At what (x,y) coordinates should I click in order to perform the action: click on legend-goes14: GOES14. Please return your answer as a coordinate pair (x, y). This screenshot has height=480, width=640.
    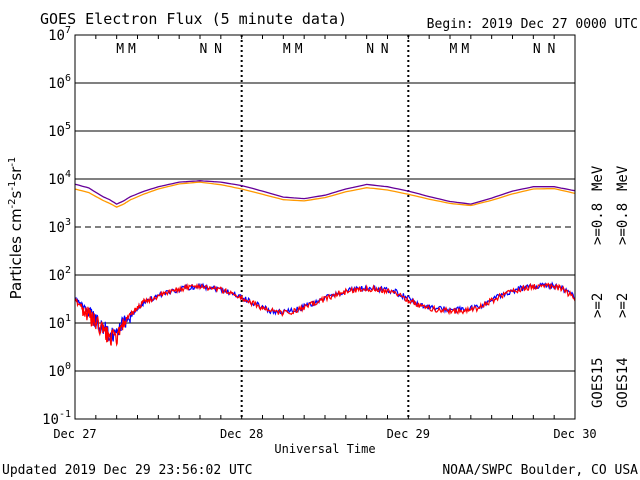
    Looking at the image, I should click on (623, 382).